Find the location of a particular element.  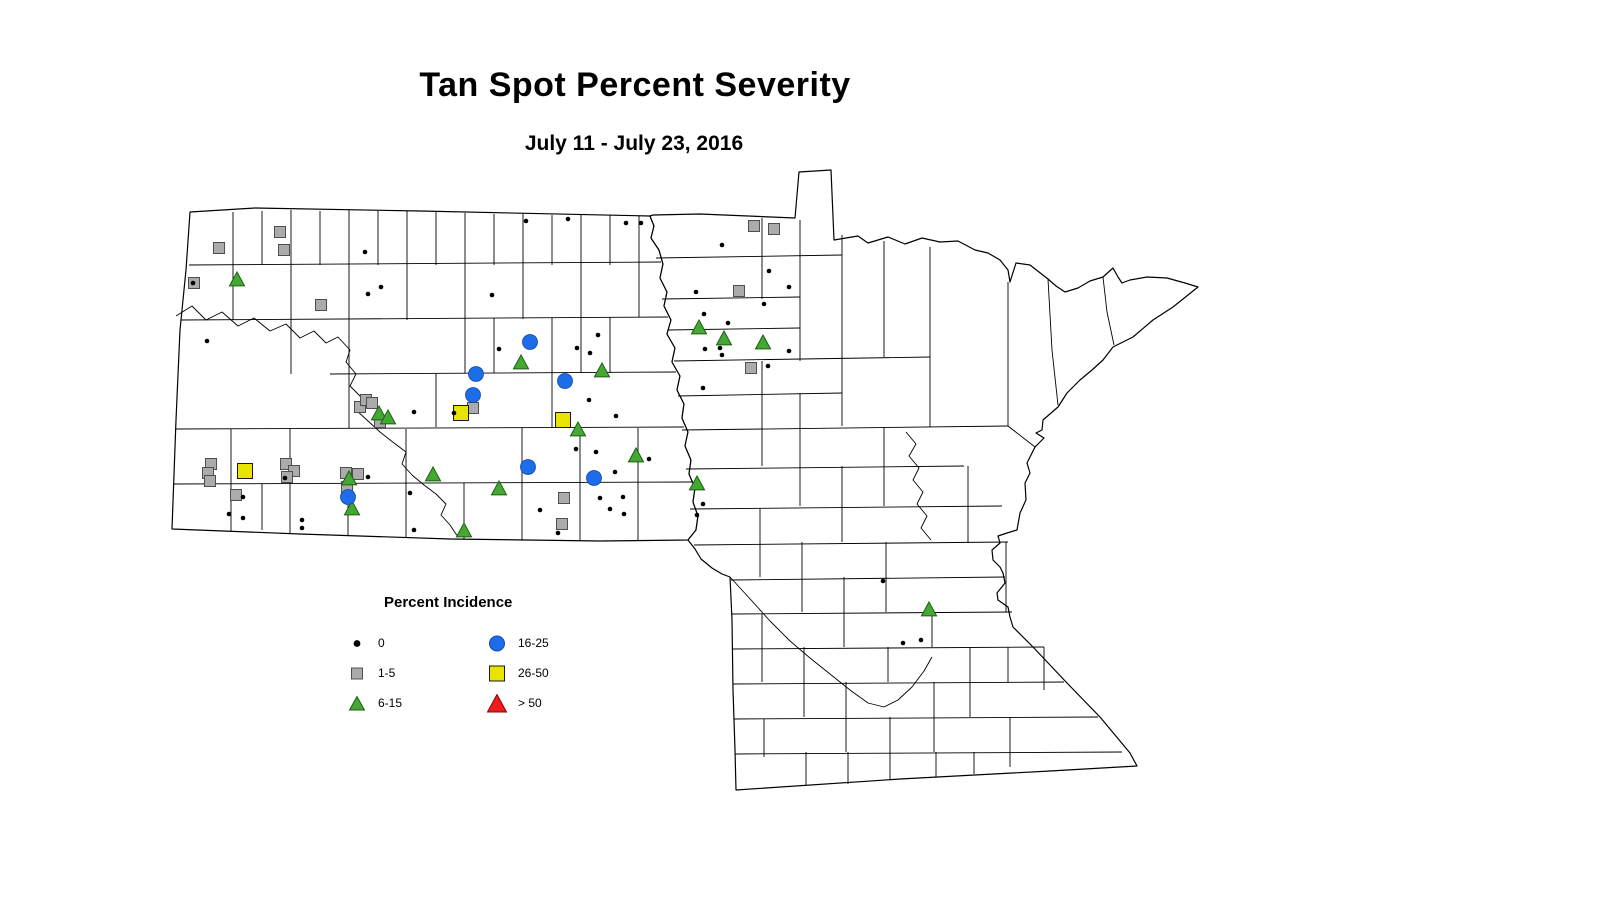

legend-item-1-5: 1-5 is located at coordinates (370, 673).